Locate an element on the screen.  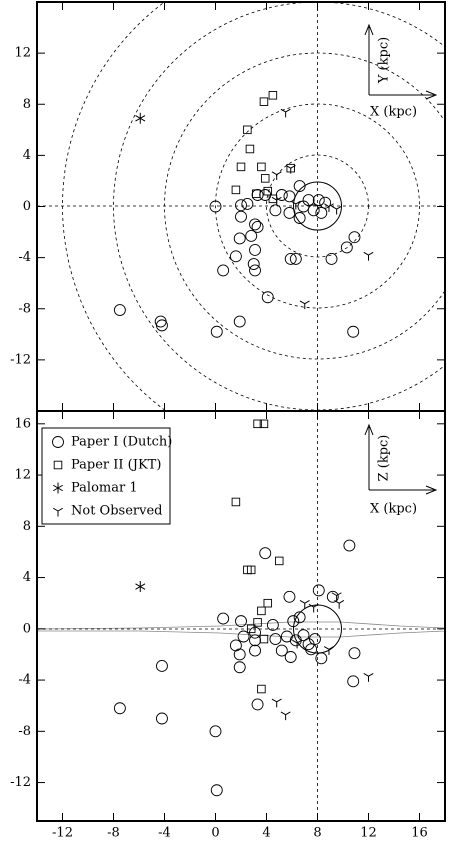
y-tick-label: -12 is located at coordinates (20, 359).